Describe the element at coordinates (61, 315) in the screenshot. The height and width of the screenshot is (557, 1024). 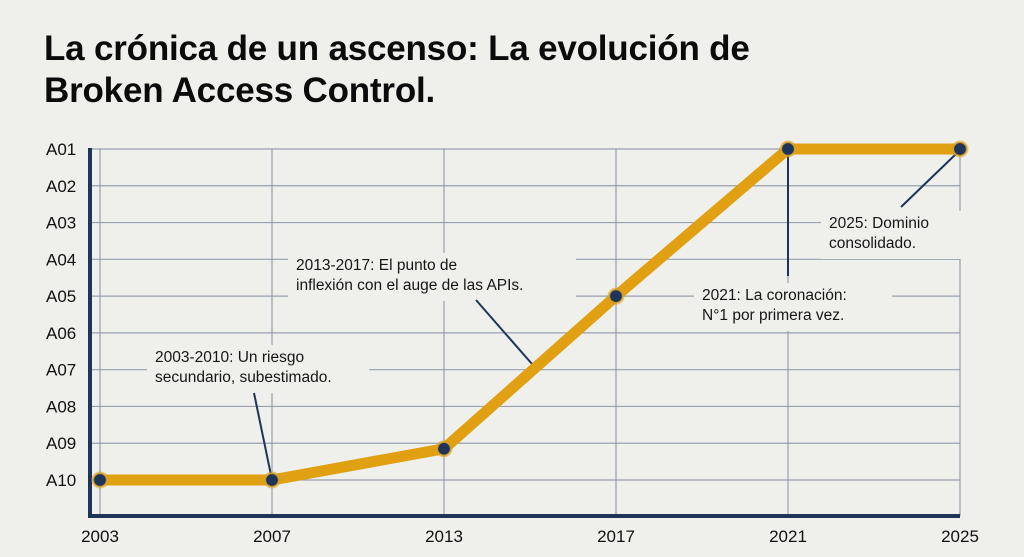
I see `y-tick-labels: A01 A02 A03 A04 A05 A06 A07 A08 A09 A10` at that location.